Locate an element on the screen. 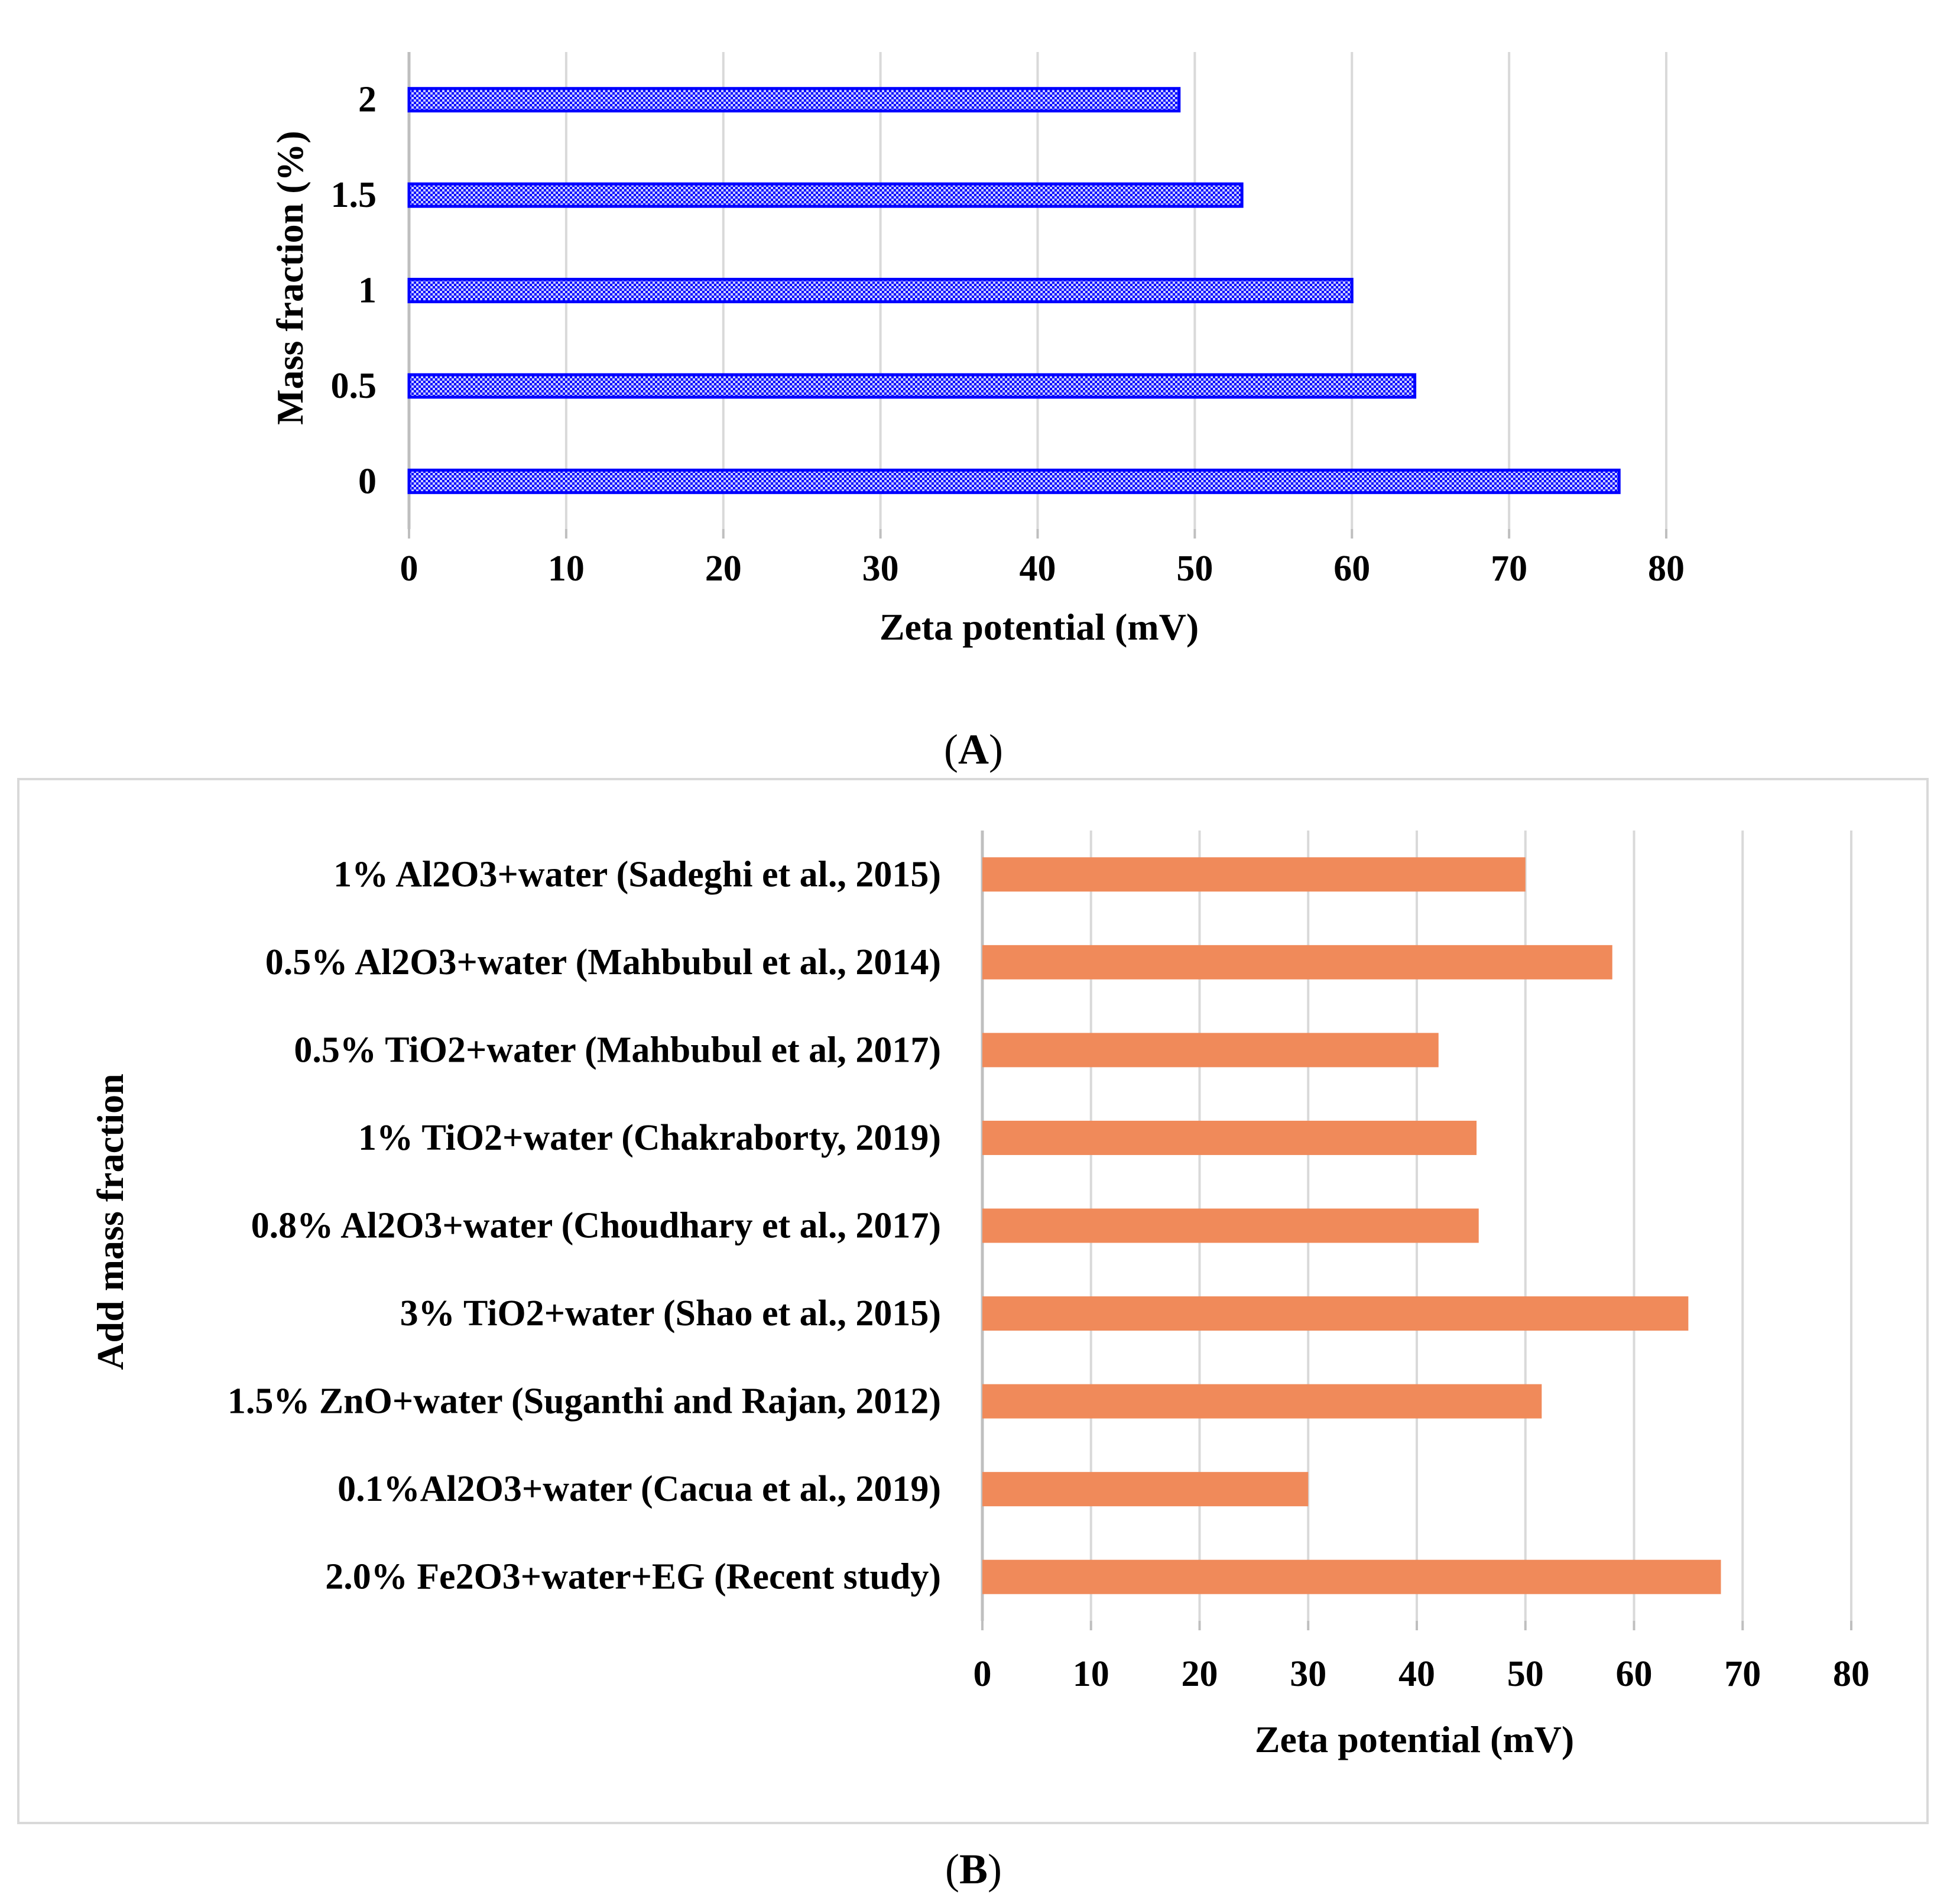 This screenshot has height=1904, width=1947. chart-a-y-tick-labels: 0 0.5 1 1.5 2 is located at coordinates (354, 291).